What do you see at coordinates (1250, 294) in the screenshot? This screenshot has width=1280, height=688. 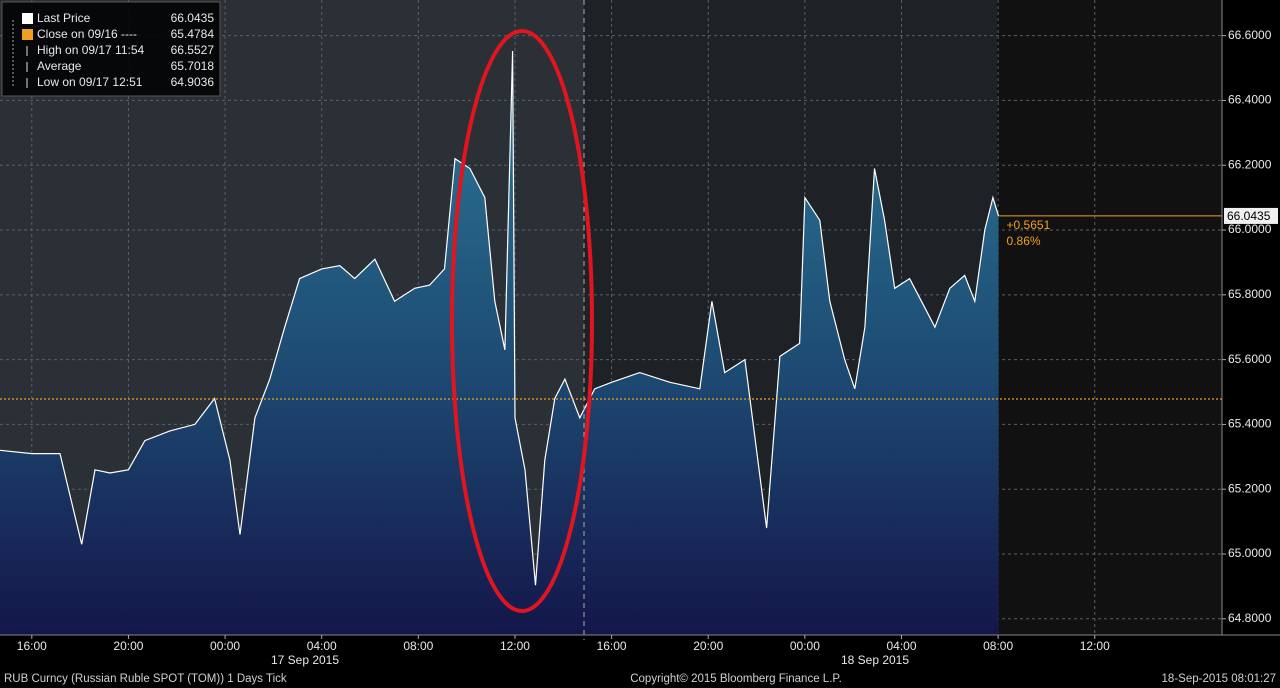 I see `y-tick-label: 65.8000` at bounding box center [1250, 294].